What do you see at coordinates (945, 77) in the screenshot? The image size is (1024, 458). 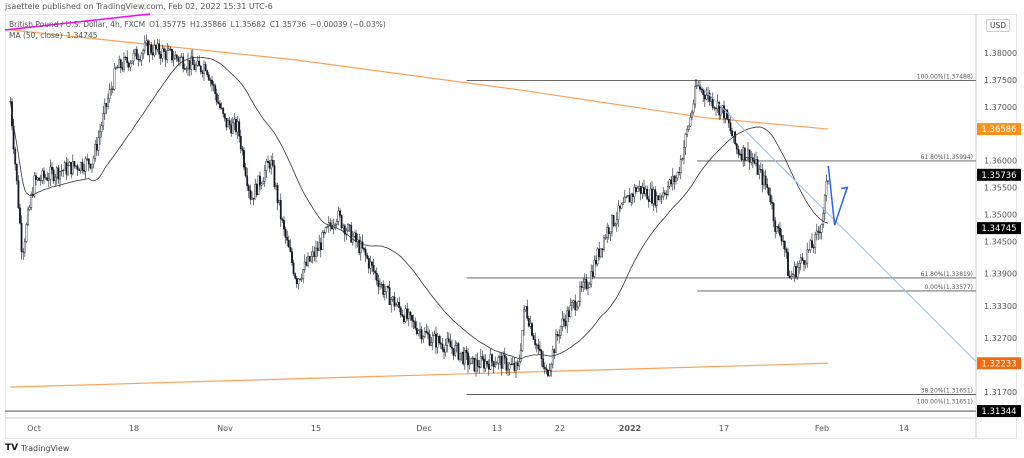 I see `fib-level-label: 100.00%(1.37488)` at bounding box center [945, 77].